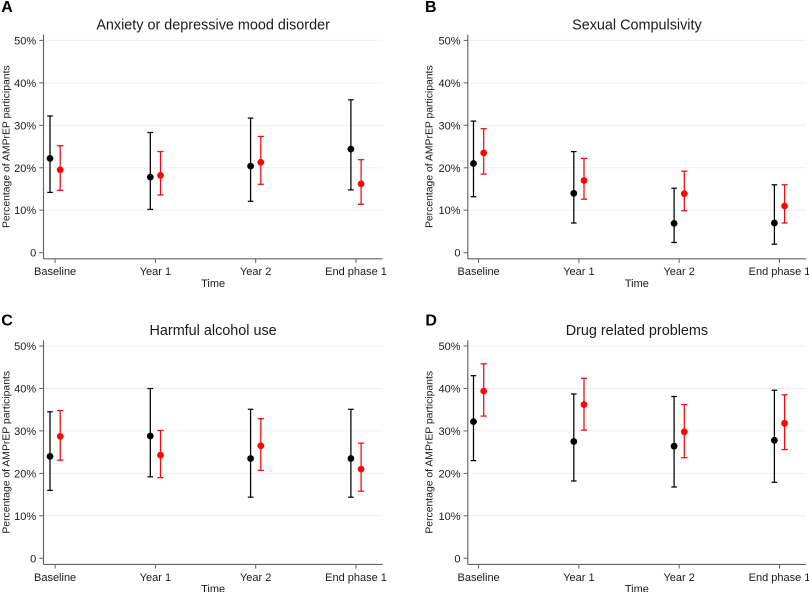 Image resolution: width=809 pixels, height=592 pixels. Describe the element at coordinates (637, 25) in the screenshot. I see `svg-text: Sexual Compulsivity` at that location.